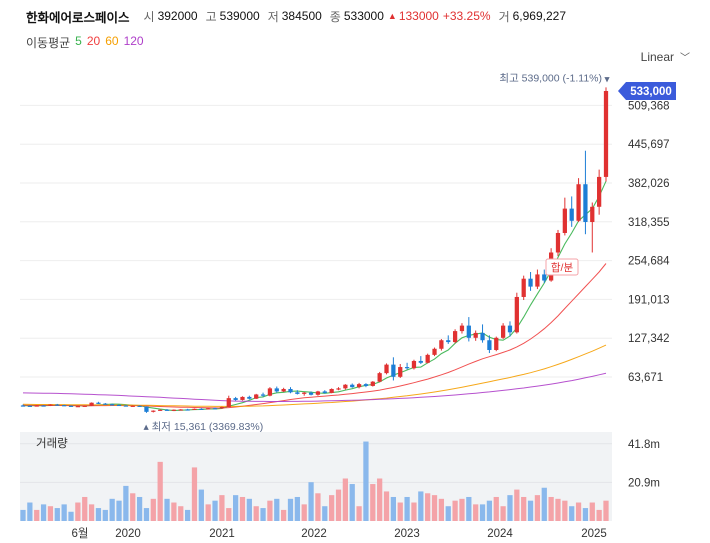  I want to click on volume-tick-label: 41.8m, so click(644, 445).